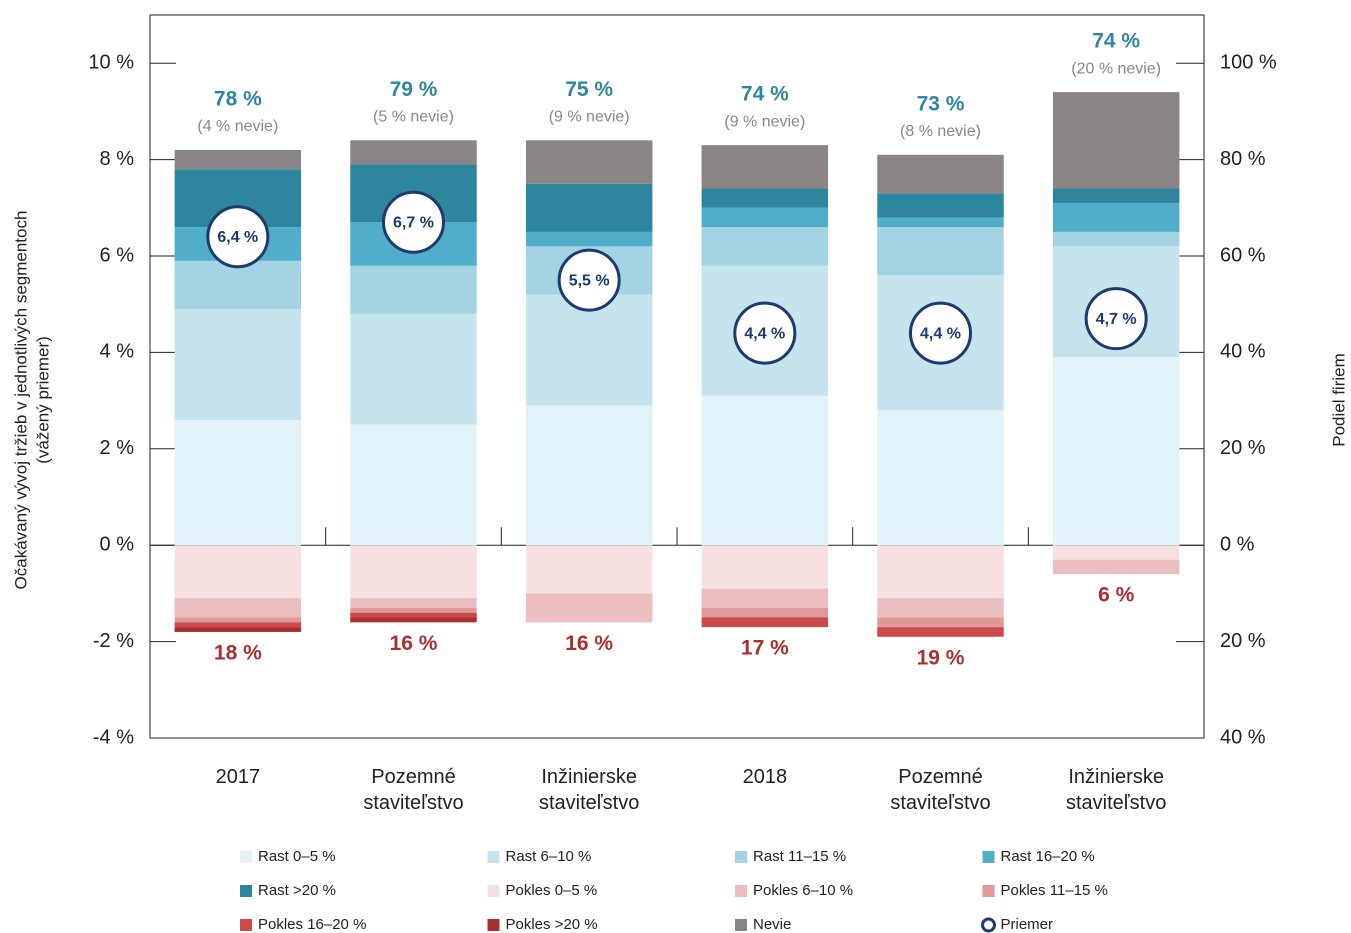 Image resolution: width=1351 pixels, height=933 pixels. I want to click on x-tick-label: 2018, so click(765, 777).